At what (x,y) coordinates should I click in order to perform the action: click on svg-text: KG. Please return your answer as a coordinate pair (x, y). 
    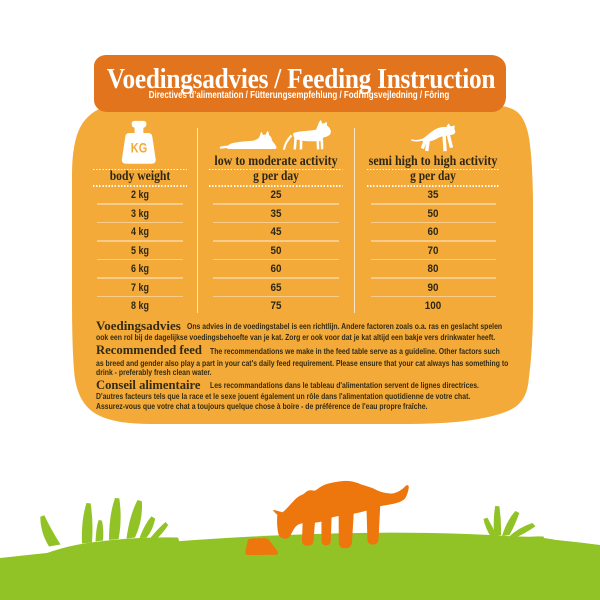
    Looking at the image, I should click on (139, 148).